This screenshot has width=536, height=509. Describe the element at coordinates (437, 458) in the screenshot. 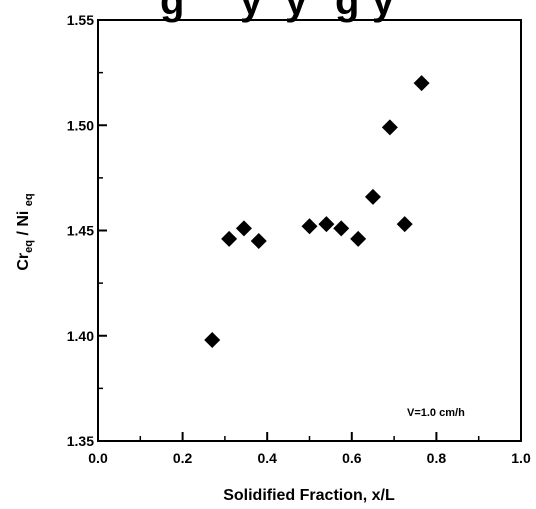

I see `x-tick-label: 0.8` at that location.